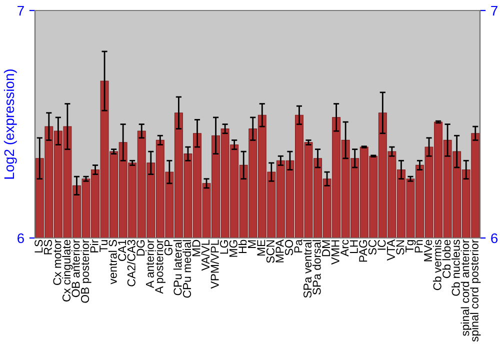  What do you see at coordinates (75, 269) in the screenshot?
I see `x-tick-label: OB anterior` at bounding box center [75, 269].